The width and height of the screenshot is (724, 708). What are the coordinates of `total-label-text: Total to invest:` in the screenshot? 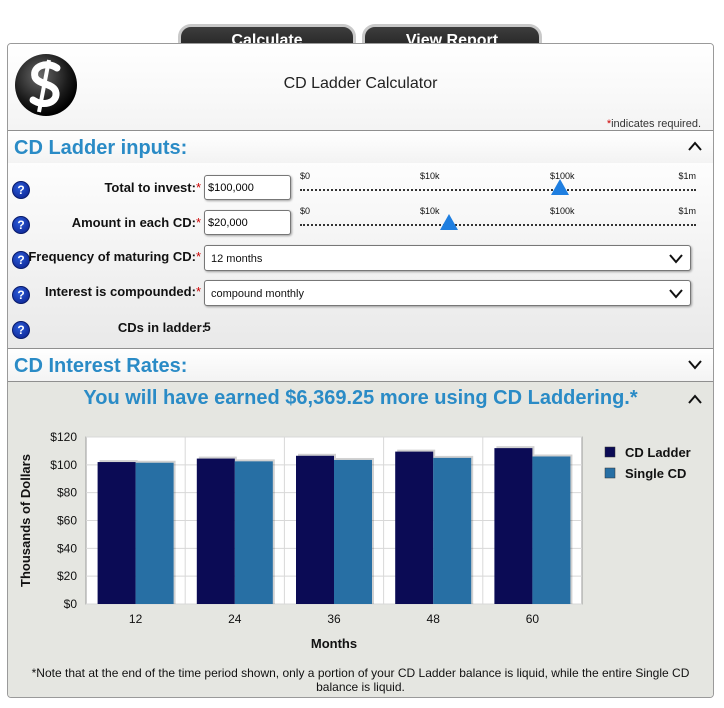 It's located at (150, 187).